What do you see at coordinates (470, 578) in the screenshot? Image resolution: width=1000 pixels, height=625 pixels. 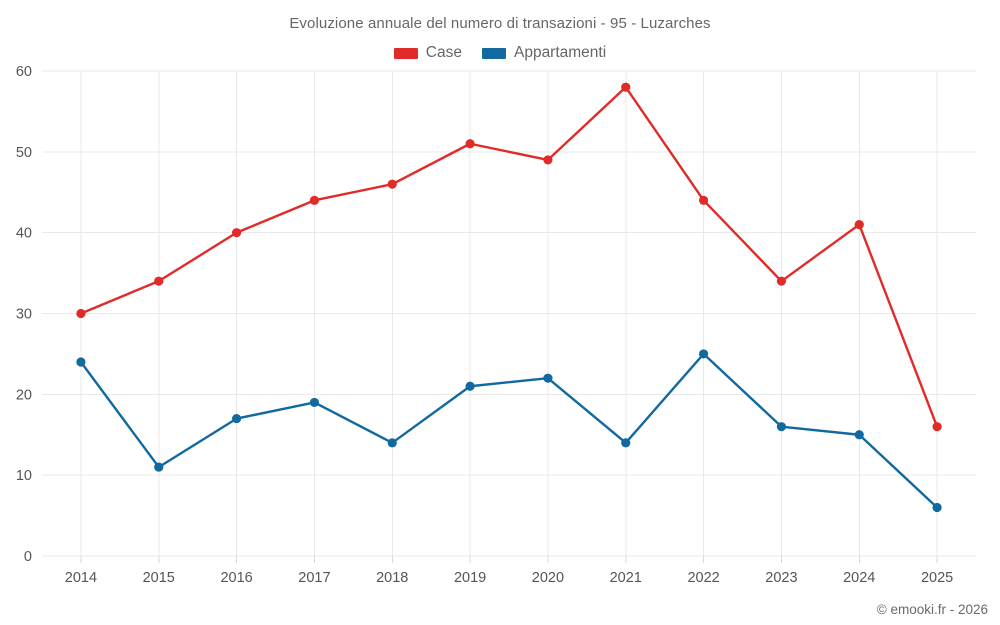 I see `x-axis-tick-label: 2019` at bounding box center [470, 578].